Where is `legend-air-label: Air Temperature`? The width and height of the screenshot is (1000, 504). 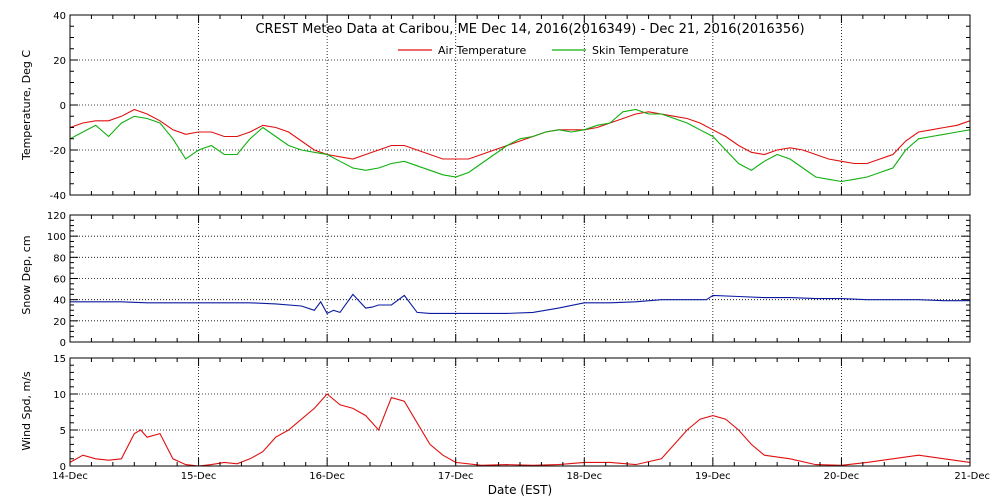 legend-air-label: Air Temperature is located at coordinates (482, 50).